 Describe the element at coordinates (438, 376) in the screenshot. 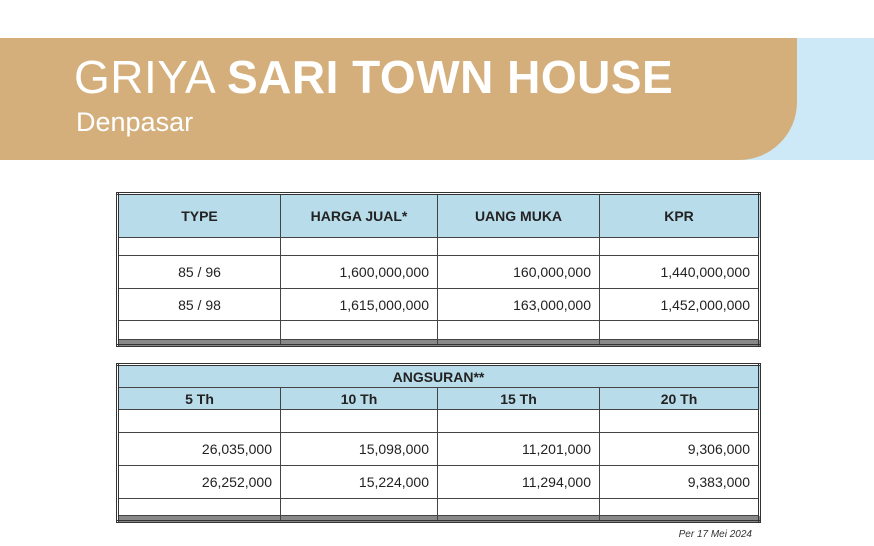

I see `installment-title: ANGSURAN**` at that location.